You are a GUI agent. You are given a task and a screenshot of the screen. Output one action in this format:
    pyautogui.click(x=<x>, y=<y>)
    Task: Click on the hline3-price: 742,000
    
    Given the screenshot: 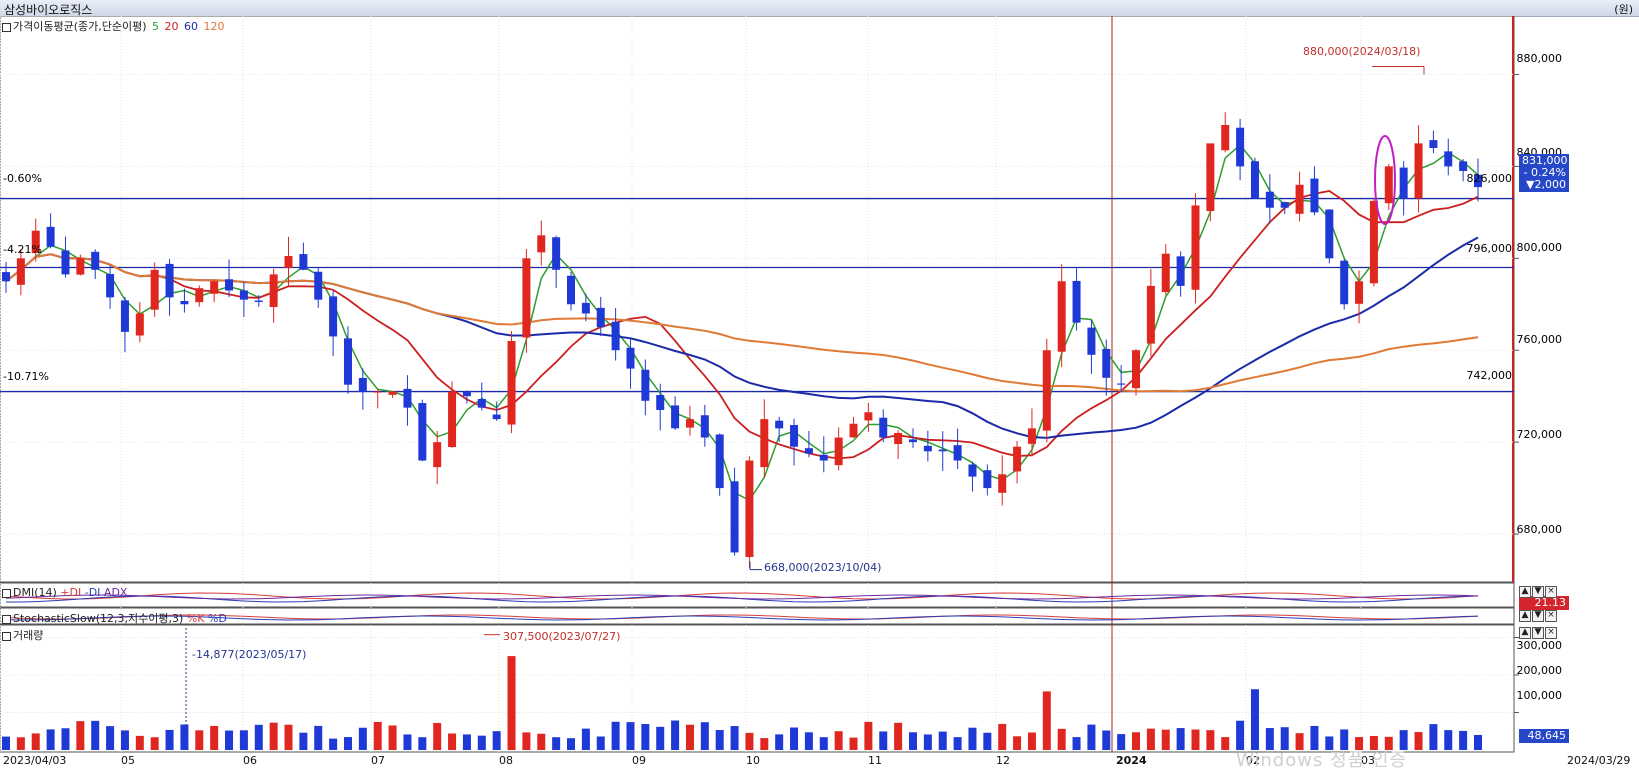 What is the action you would take?
    pyautogui.click(x=1489, y=375)
    